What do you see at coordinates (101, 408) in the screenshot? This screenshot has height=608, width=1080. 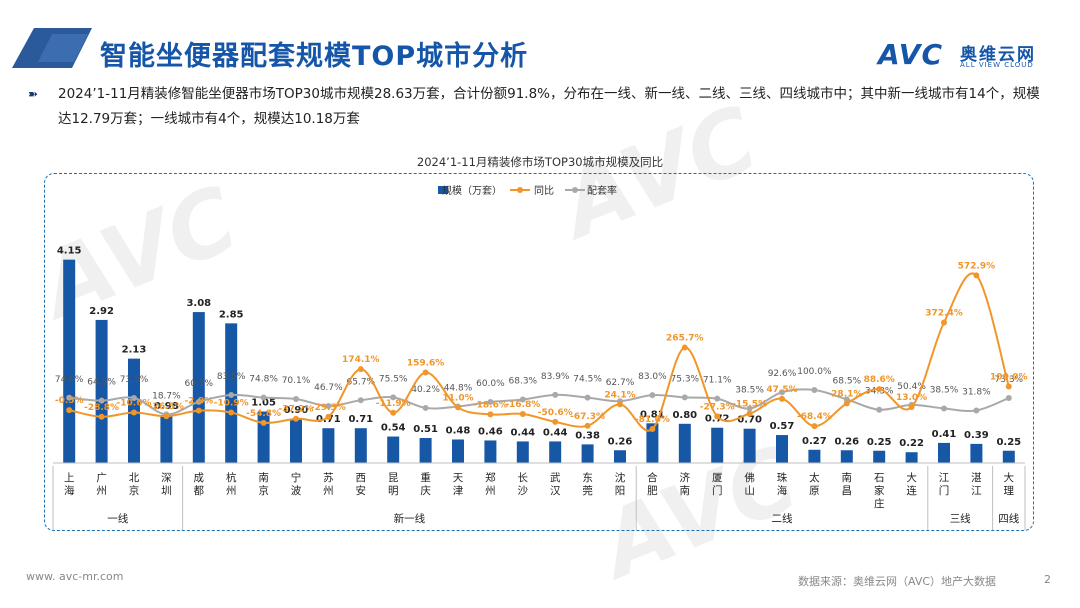 I see `yoy-label: -28.8%` at bounding box center [101, 408].